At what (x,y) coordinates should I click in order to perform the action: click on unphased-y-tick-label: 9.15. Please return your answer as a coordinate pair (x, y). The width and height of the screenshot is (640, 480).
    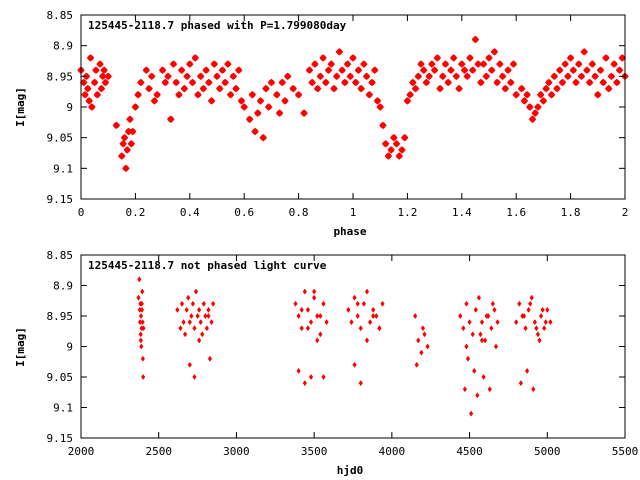
    Looking at the image, I should click on (60, 438).